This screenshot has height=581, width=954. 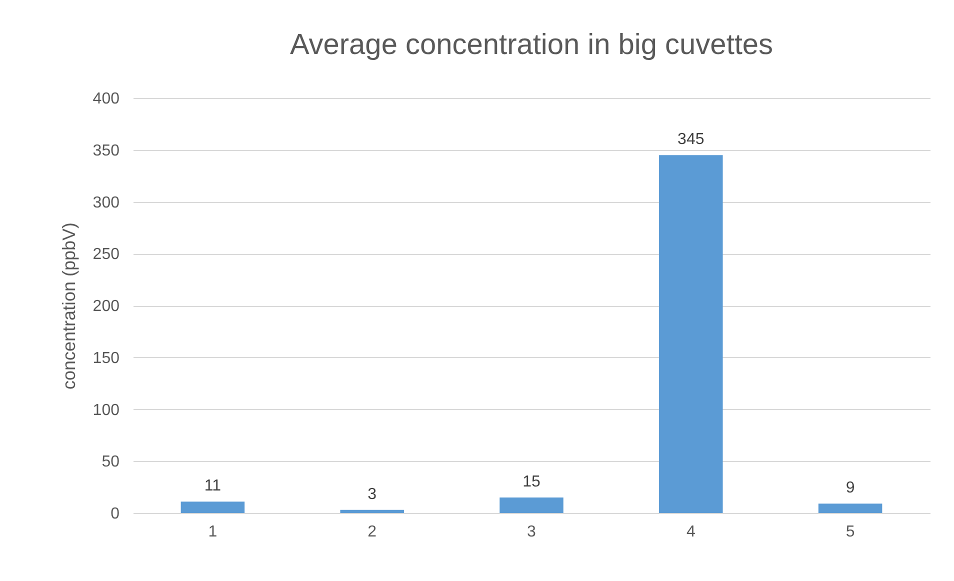 What do you see at coordinates (532, 45) in the screenshot?
I see `chart-title: Average concentration in big cuvettes` at bounding box center [532, 45].